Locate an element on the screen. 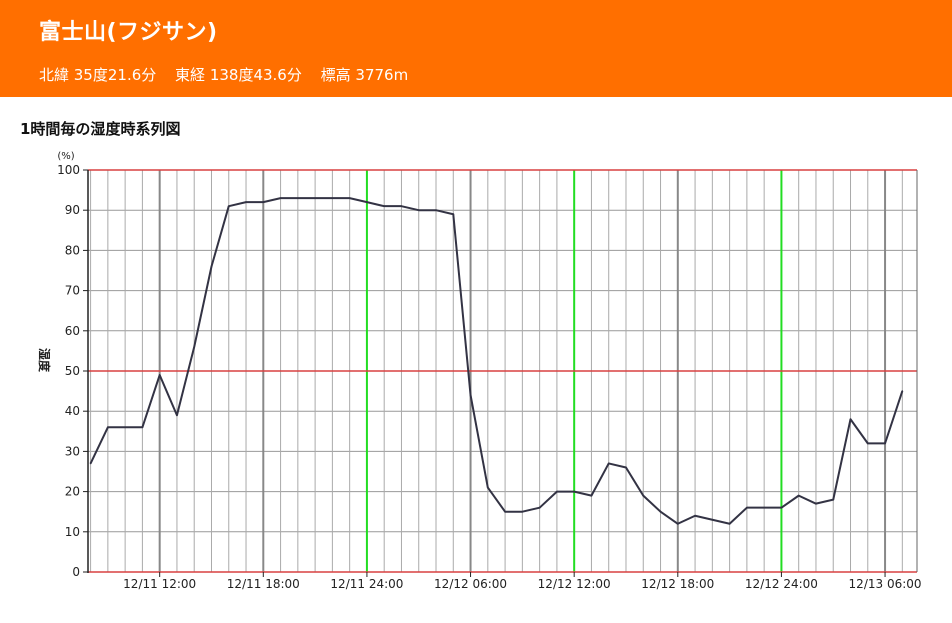 The height and width of the screenshot is (623, 952). y-unit-label: (%) is located at coordinates (65, 156).